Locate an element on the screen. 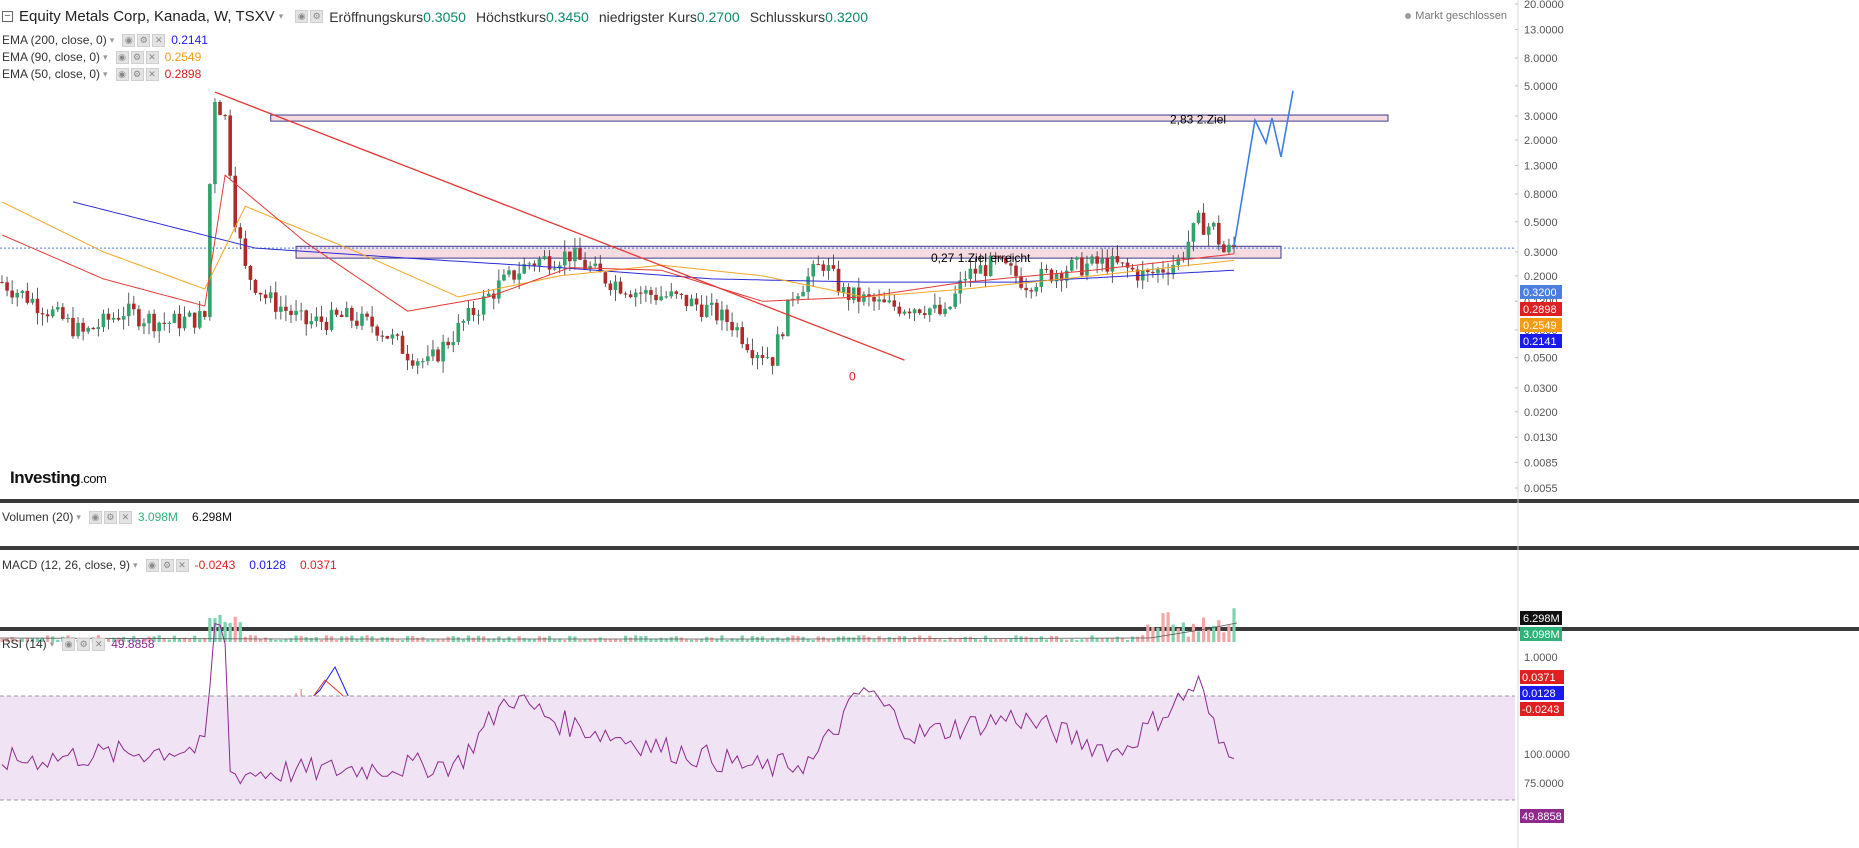 Image resolution: width=1859 pixels, height=848 pixels. legend-ema50: EMA (50, close, 0) ▾ ◉ ⚙ ✕ 0.2898 is located at coordinates (101, 74).